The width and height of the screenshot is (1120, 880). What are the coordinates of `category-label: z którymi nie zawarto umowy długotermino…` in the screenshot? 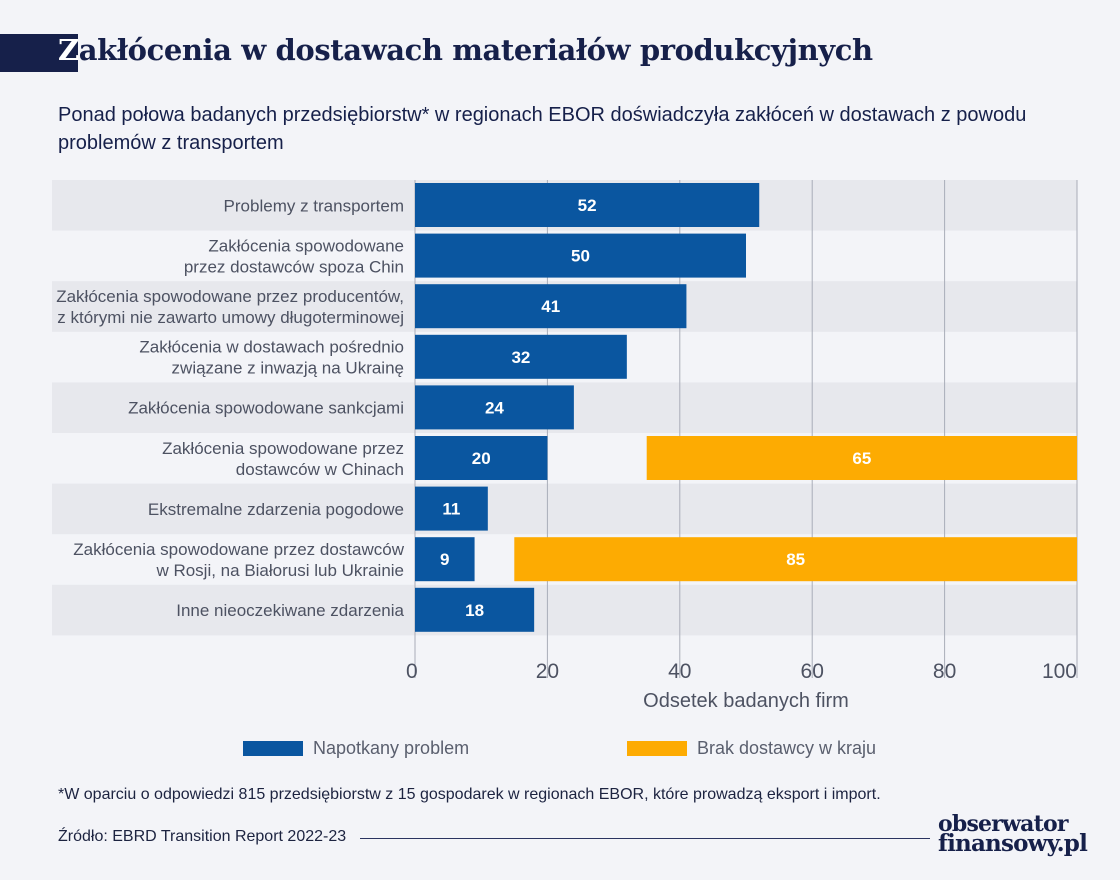 It's located at (230, 317).